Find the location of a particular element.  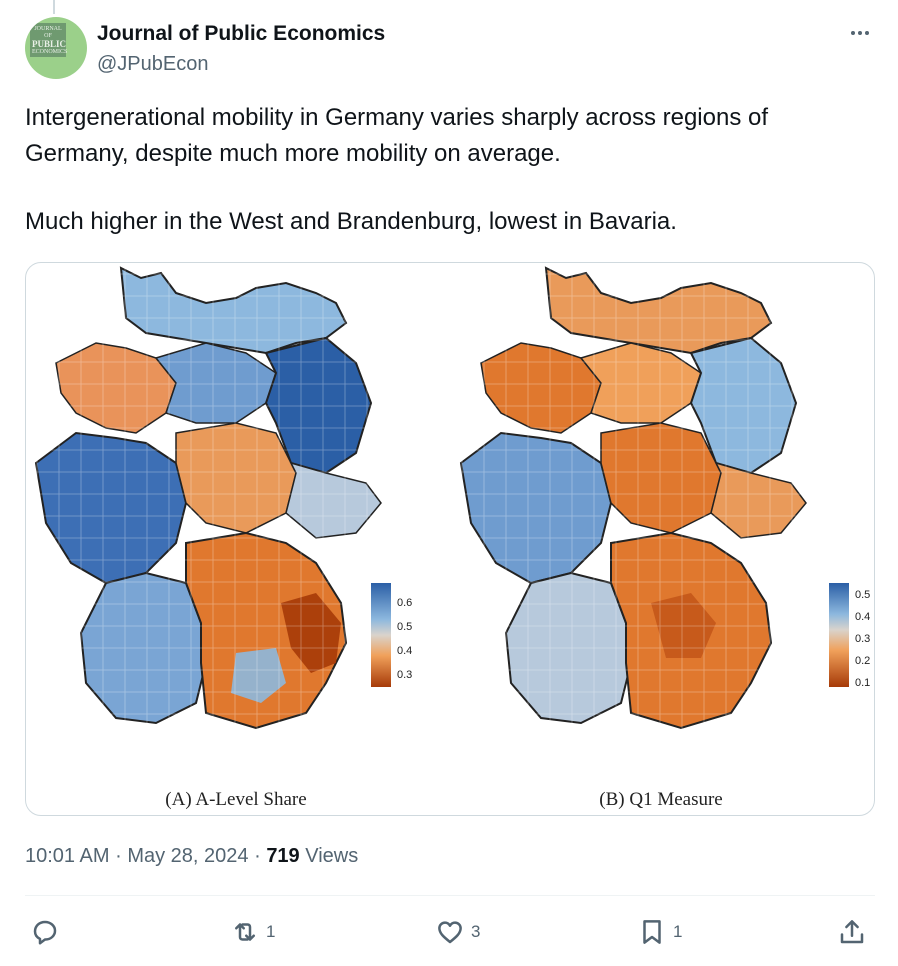

views-count: 719 is located at coordinates (283, 856).